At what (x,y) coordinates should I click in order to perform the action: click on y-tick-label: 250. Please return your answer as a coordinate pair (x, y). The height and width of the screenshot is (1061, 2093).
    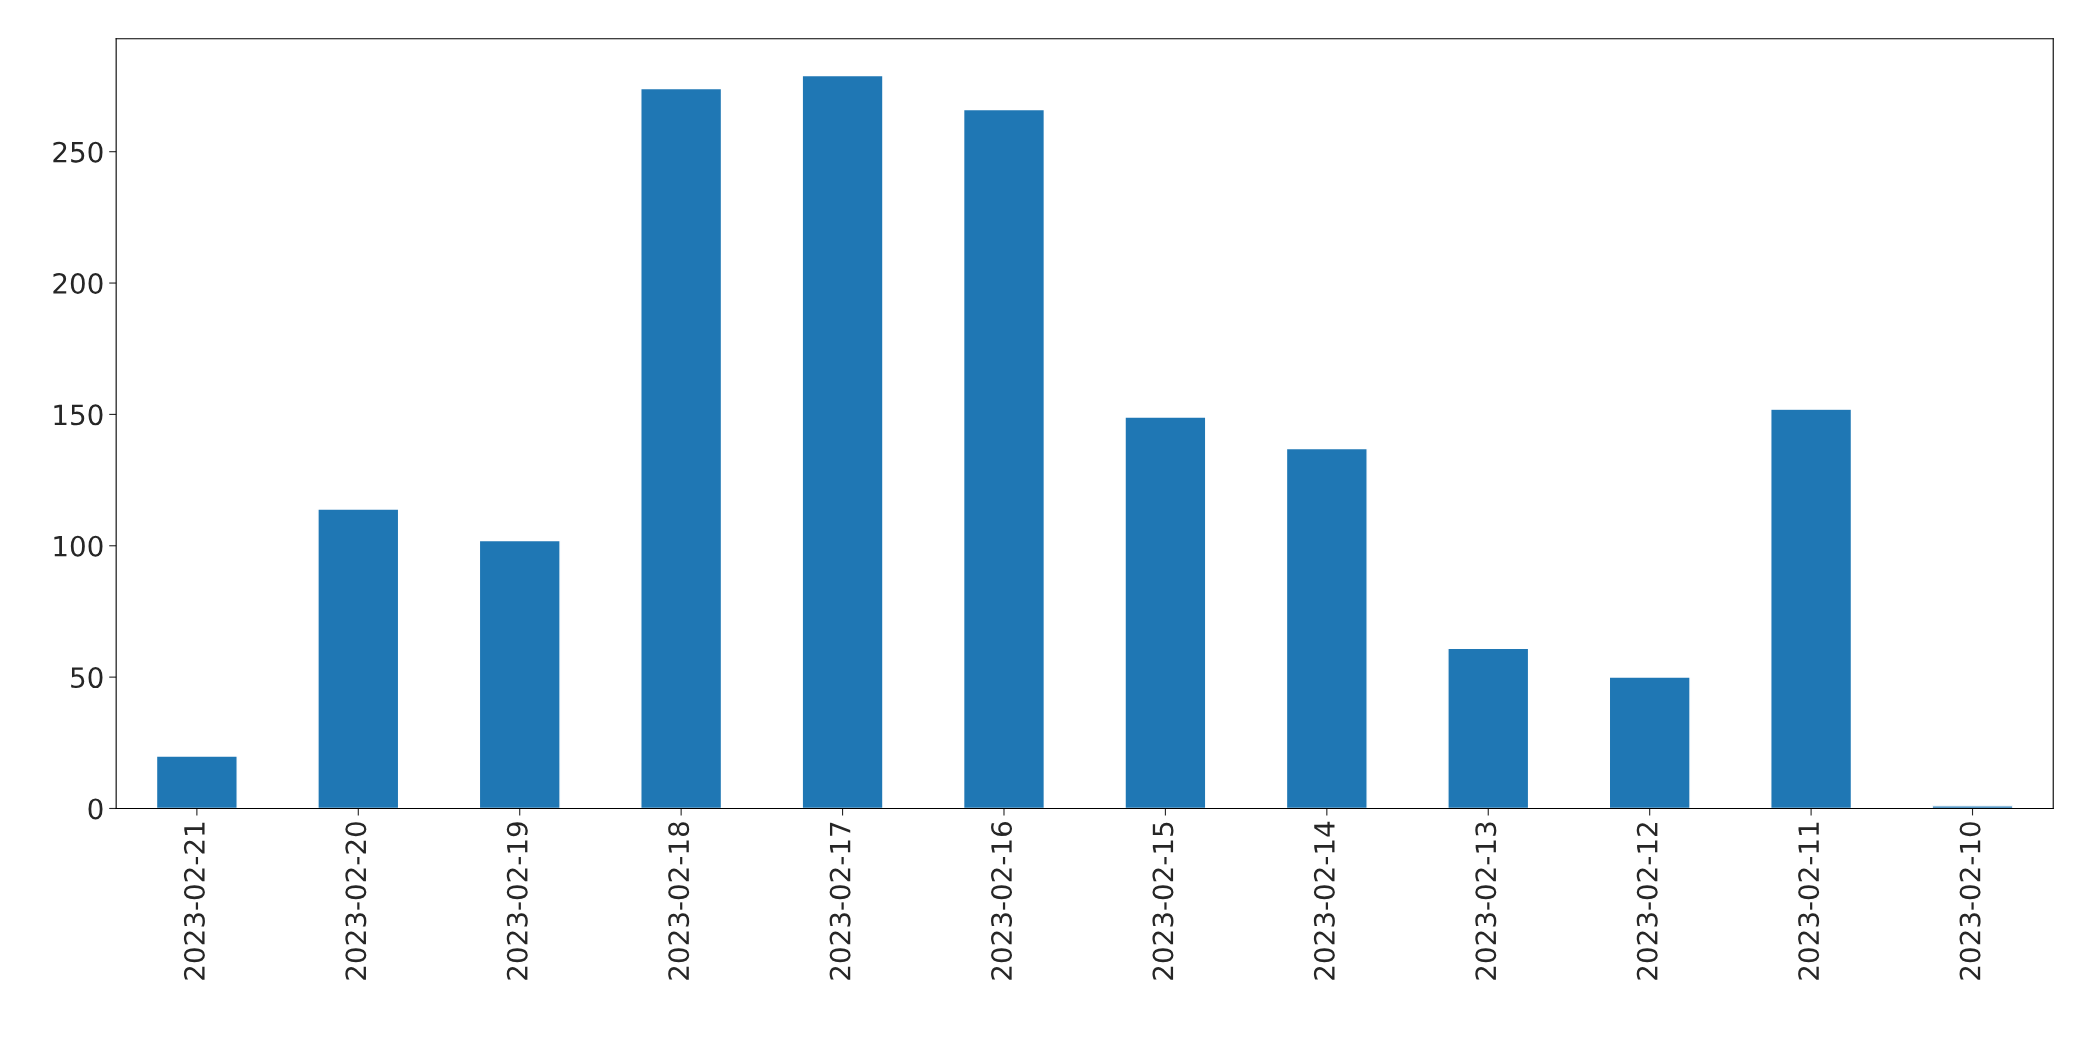
    Looking at the image, I should click on (78, 152).